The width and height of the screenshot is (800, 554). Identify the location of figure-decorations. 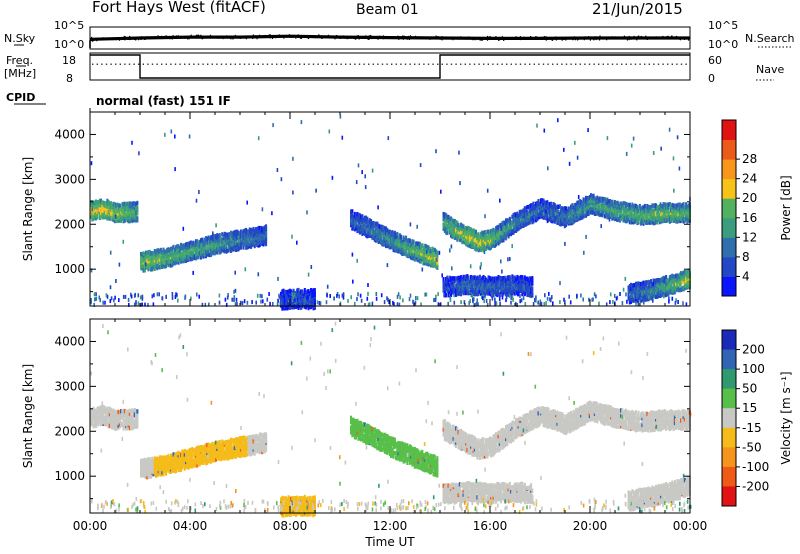
(403, 74).